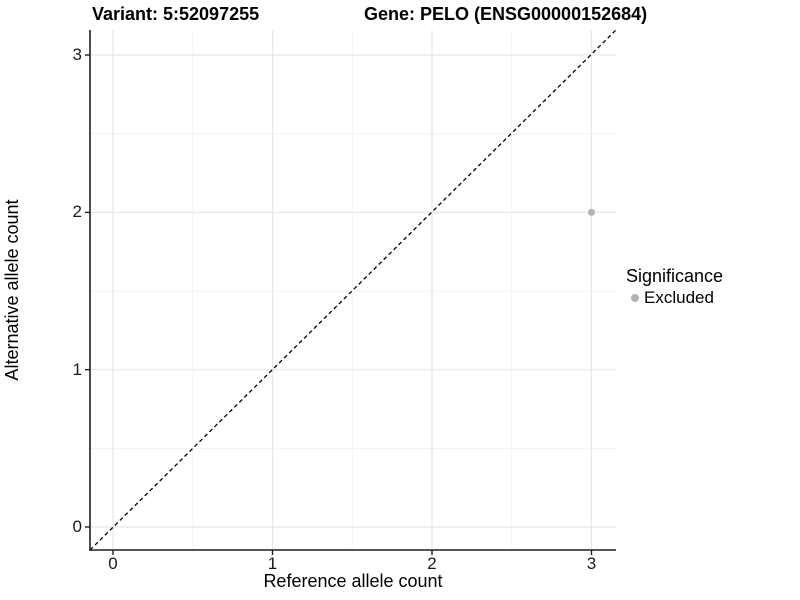  Describe the element at coordinates (432, 563) in the screenshot. I see `x-tick-label-2: 2` at that location.